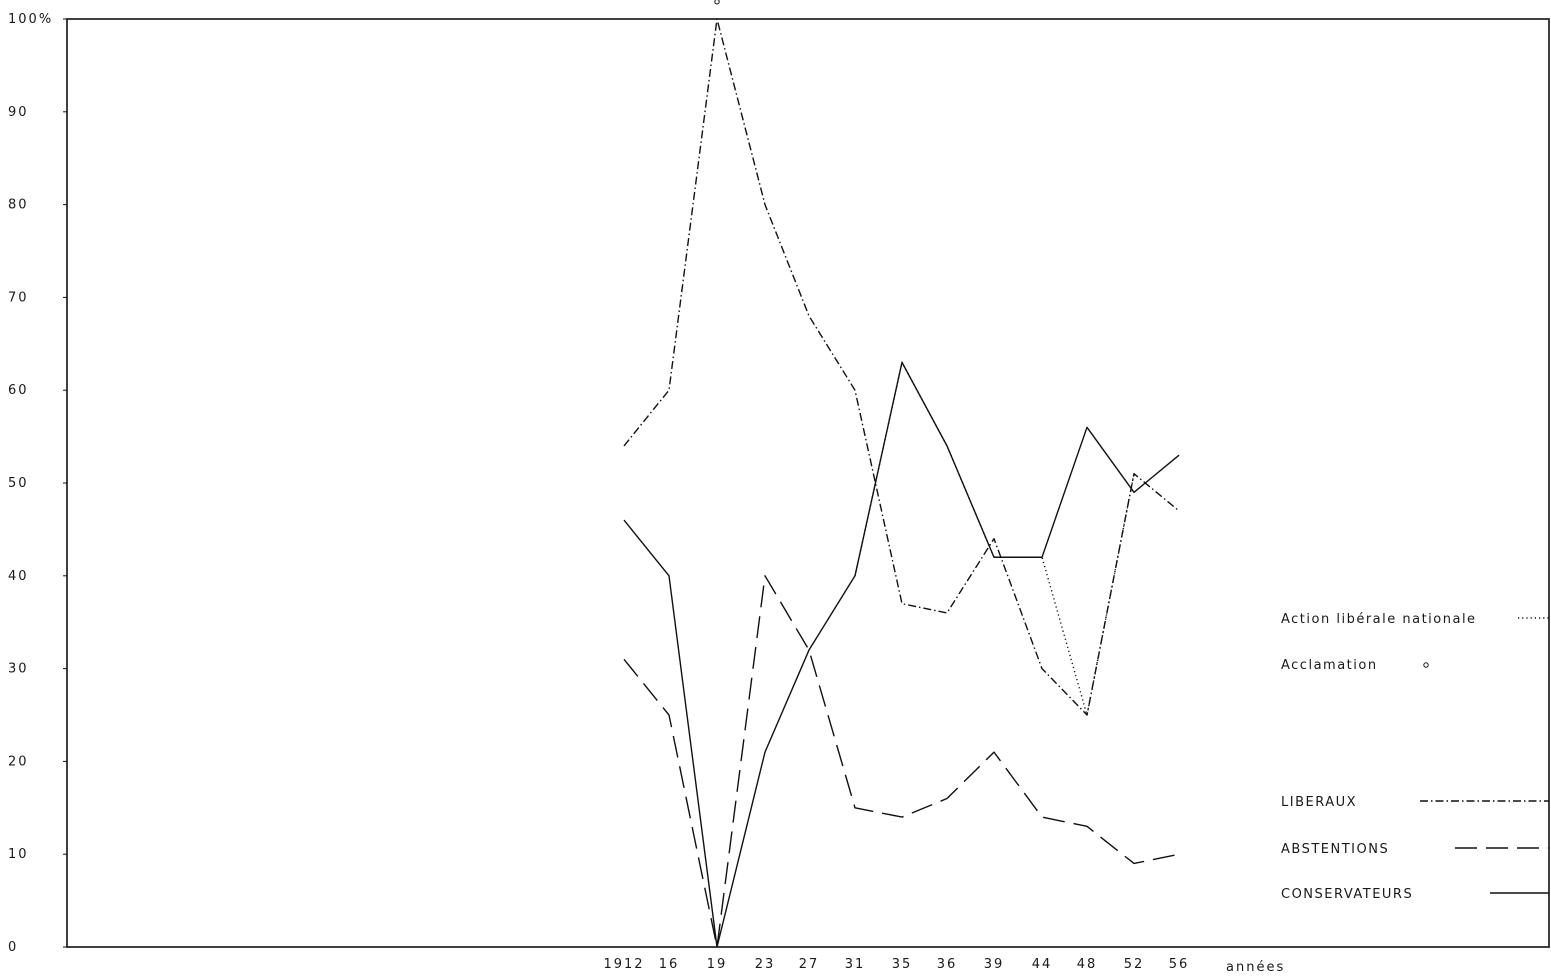  Describe the element at coordinates (1319, 802) in the screenshot. I see `legend-label-liberaux: LIBERAUX` at that location.